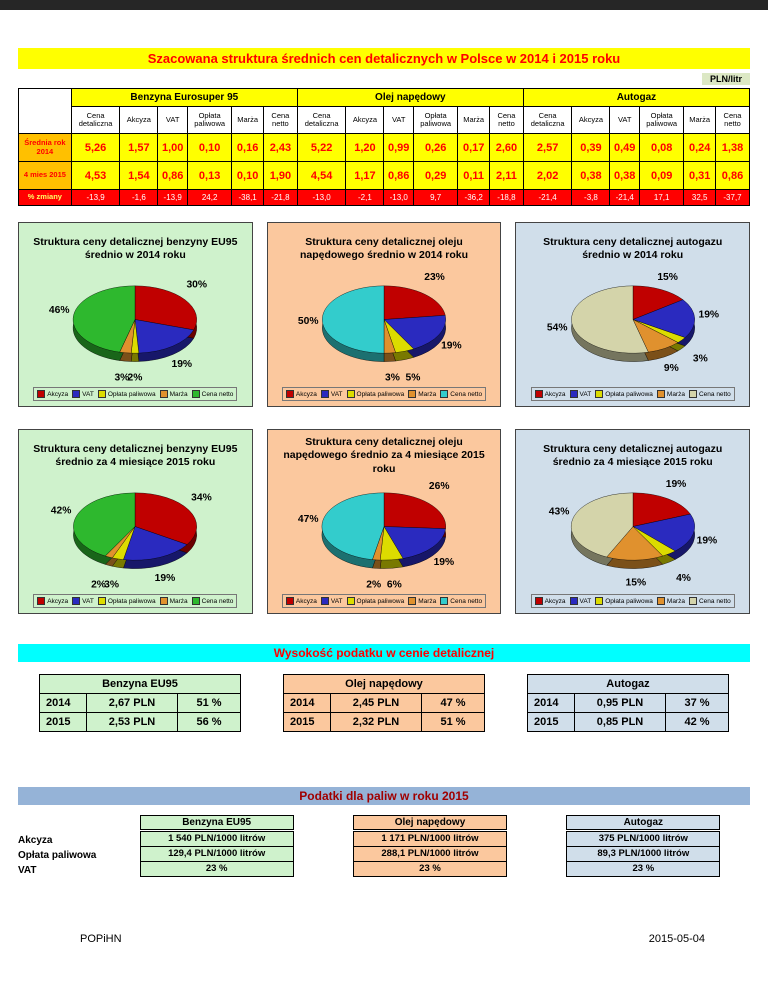  What do you see at coordinates (135, 377) in the screenshot?
I see `pie-label: 2%` at bounding box center [135, 377].